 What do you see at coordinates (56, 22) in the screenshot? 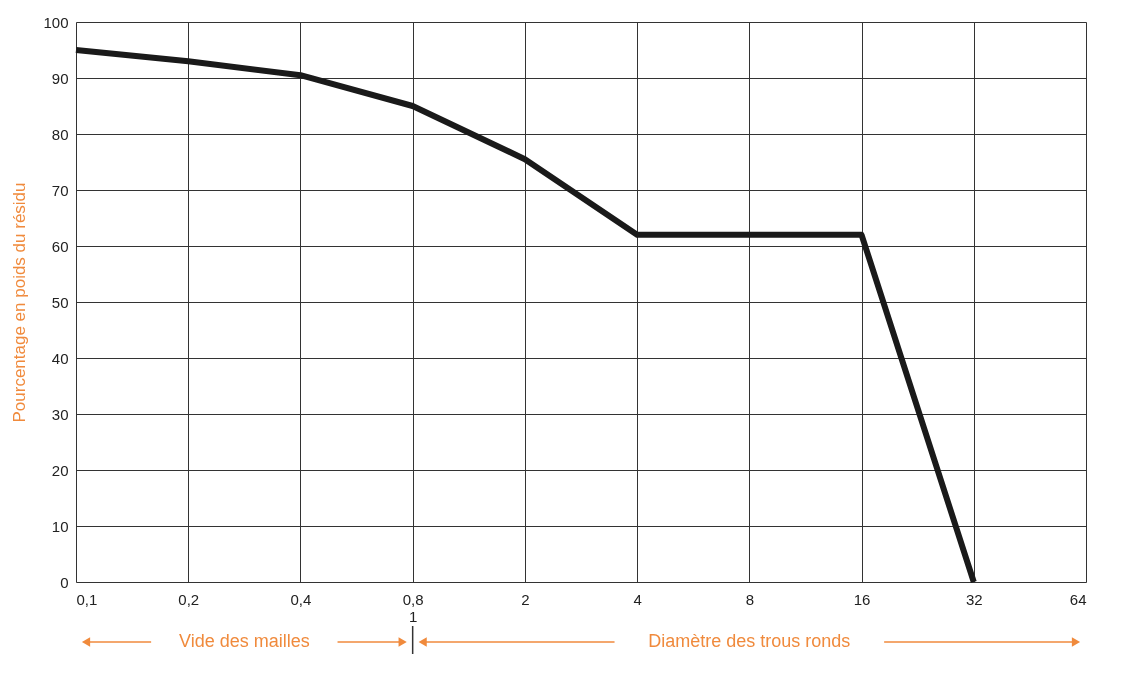
I see `y-tick-label: 100` at bounding box center [56, 22].